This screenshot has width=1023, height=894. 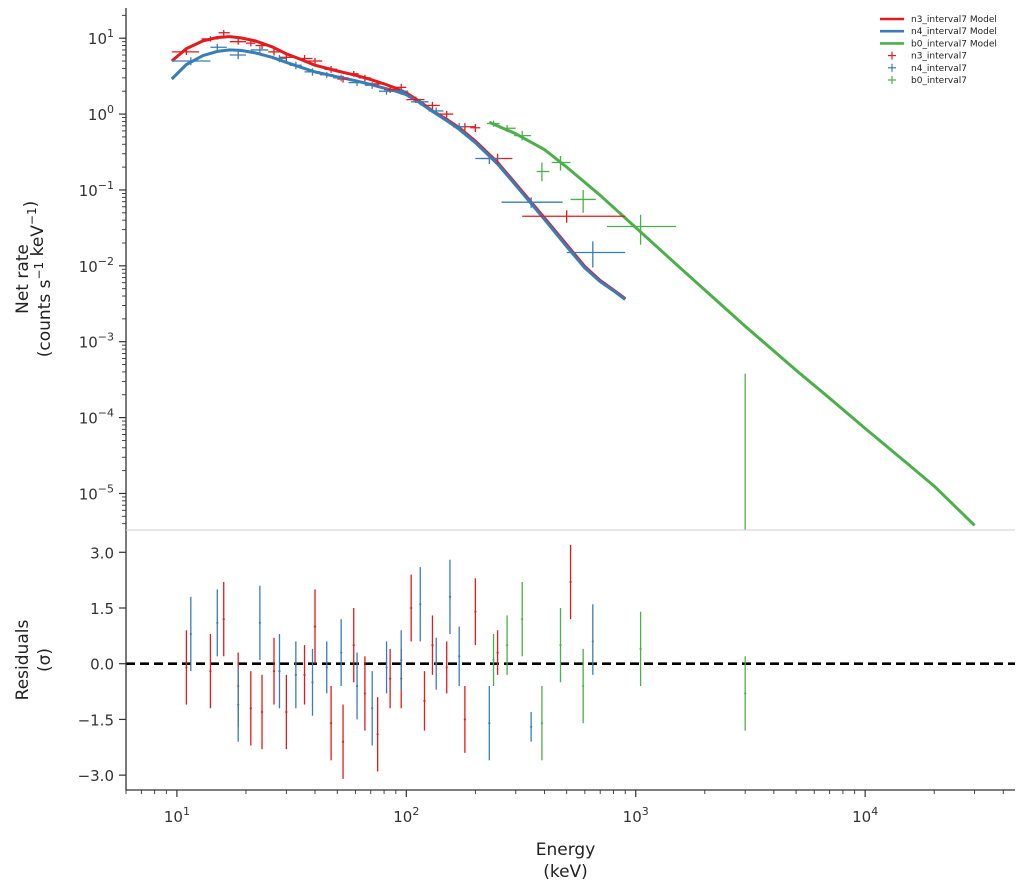 I want to click on x-tick-label: 10⁴, so click(x=865, y=815).